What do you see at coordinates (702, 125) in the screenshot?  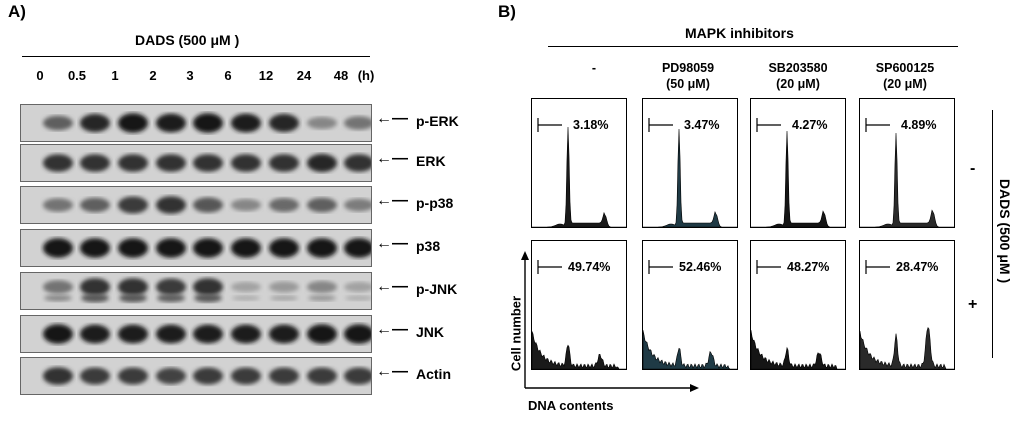 I see `sub-g1-percentage: 3.47%` at bounding box center [702, 125].